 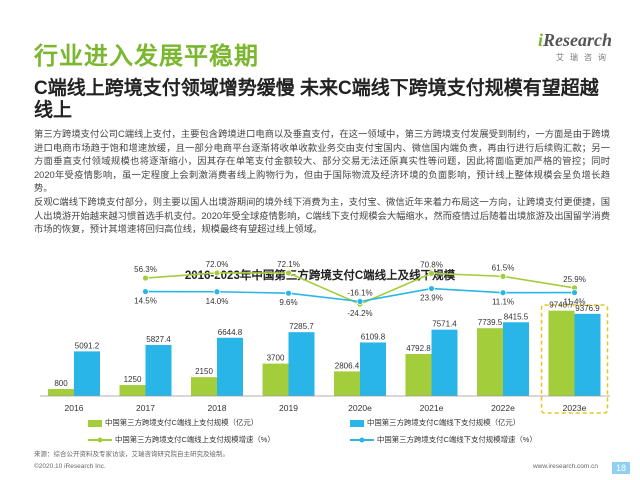 What do you see at coordinates (288, 302) in the screenshot?
I see `offline-growth-label: 9.6%` at bounding box center [288, 302].